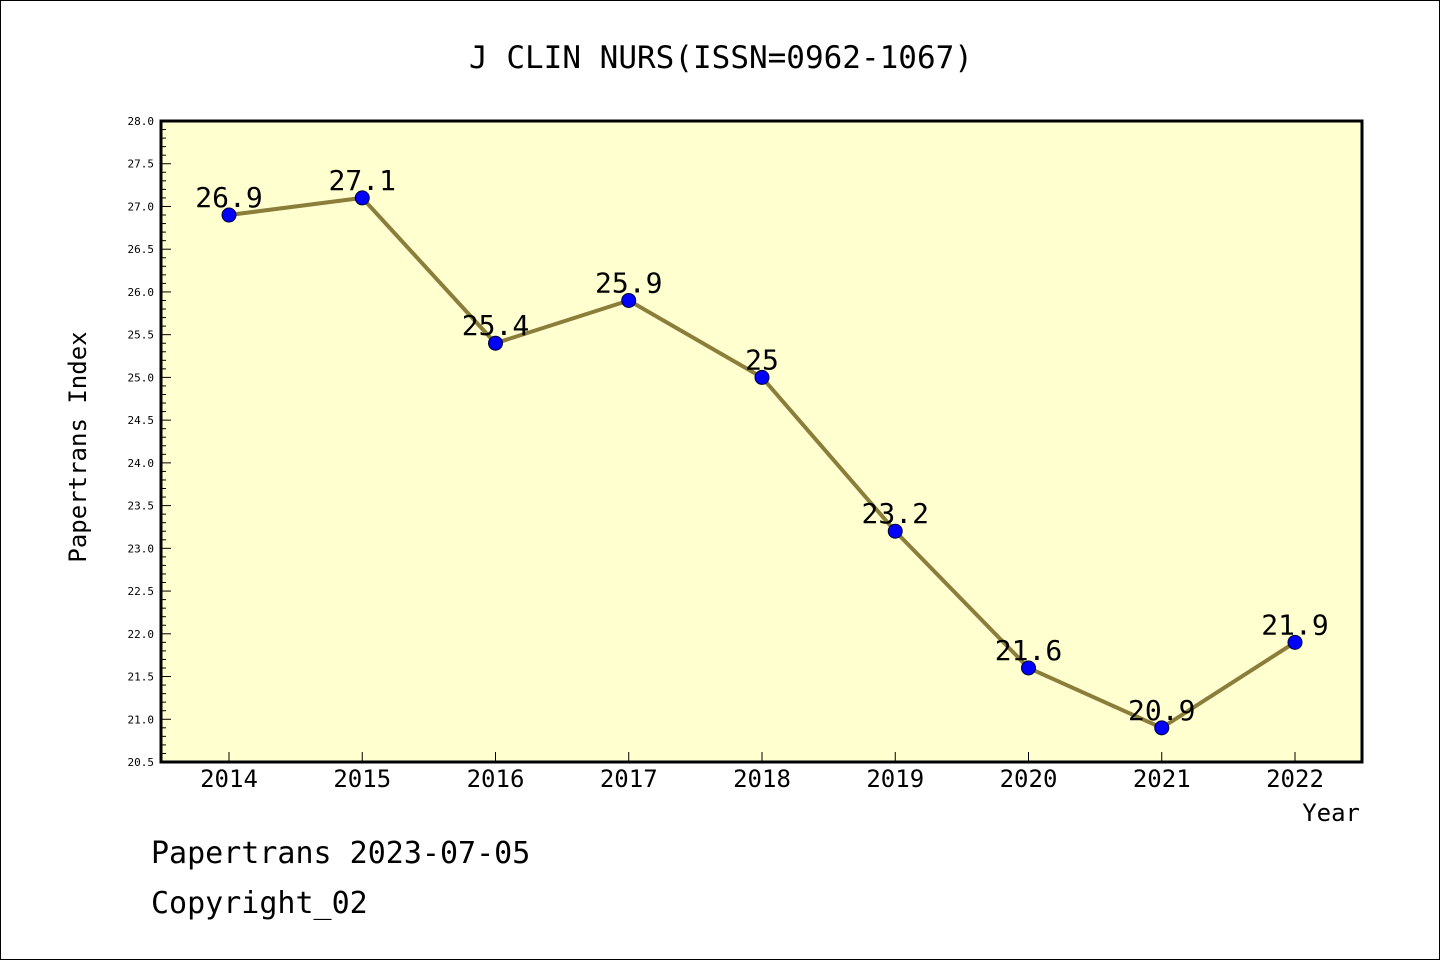 Image resolution: width=1440 pixels, height=961 pixels. What do you see at coordinates (496, 779) in the screenshot?
I see `x-tick-label: 2016` at bounding box center [496, 779].